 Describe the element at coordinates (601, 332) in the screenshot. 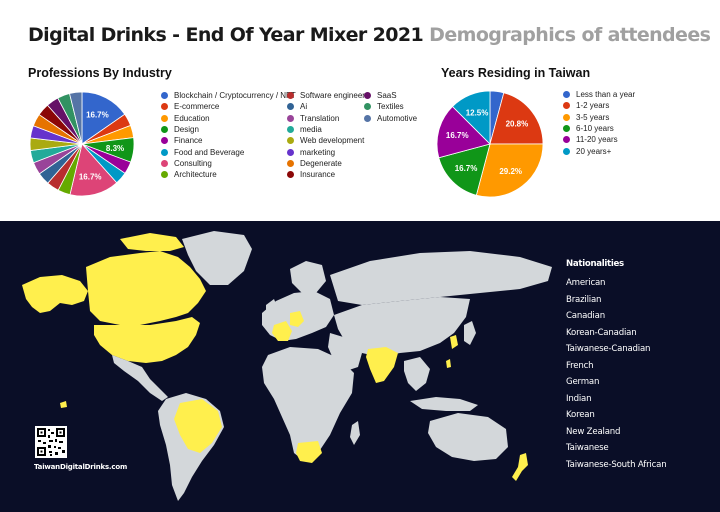

I see `nationality-item: Korean-Canadian` at that location.